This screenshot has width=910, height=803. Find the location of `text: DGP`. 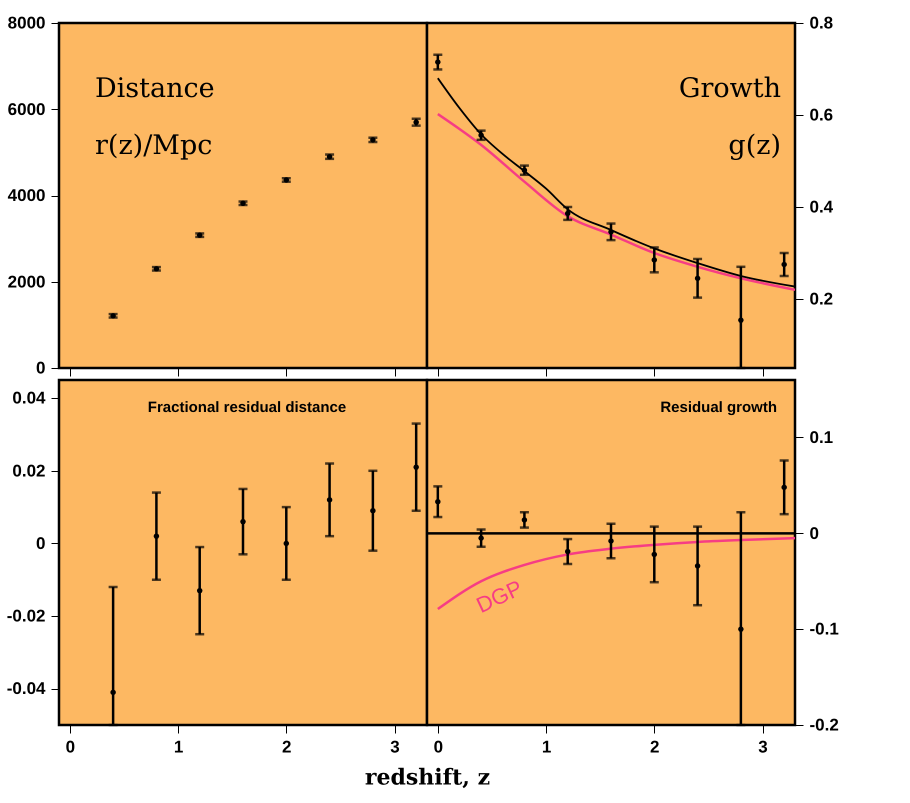

text: DGP is located at coordinates (499, 596).